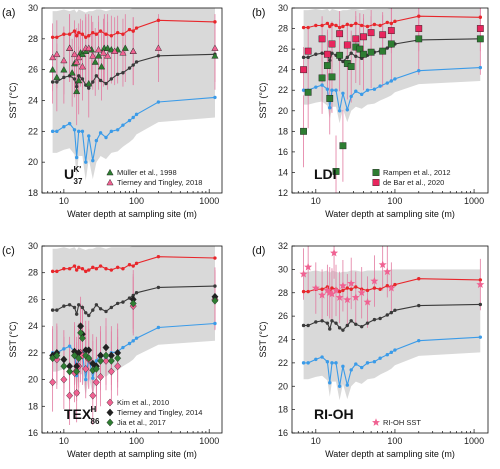 This screenshot has height=469, width=500. What do you see at coordinates (258, 251) in the screenshot?
I see `panel-label: (d)` at bounding box center [258, 251].